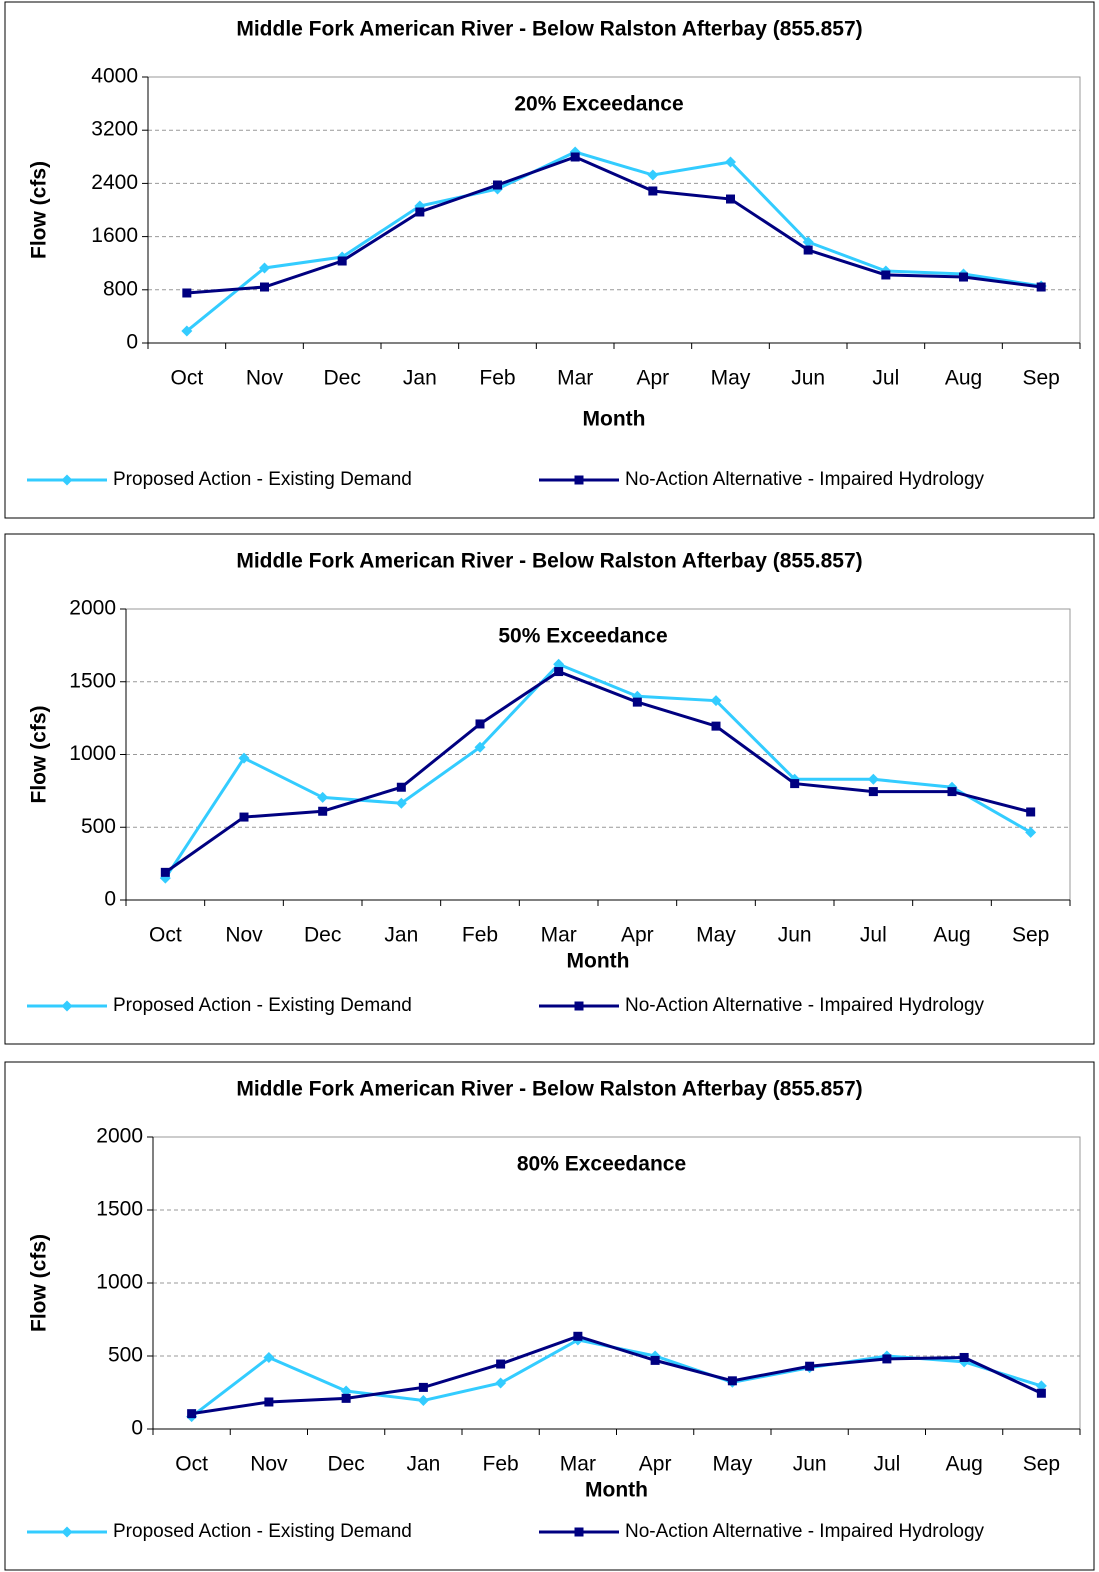  What do you see at coordinates (582, 636) in the screenshot?
I see `annotation: 50% Exceedance` at bounding box center [582, 636].